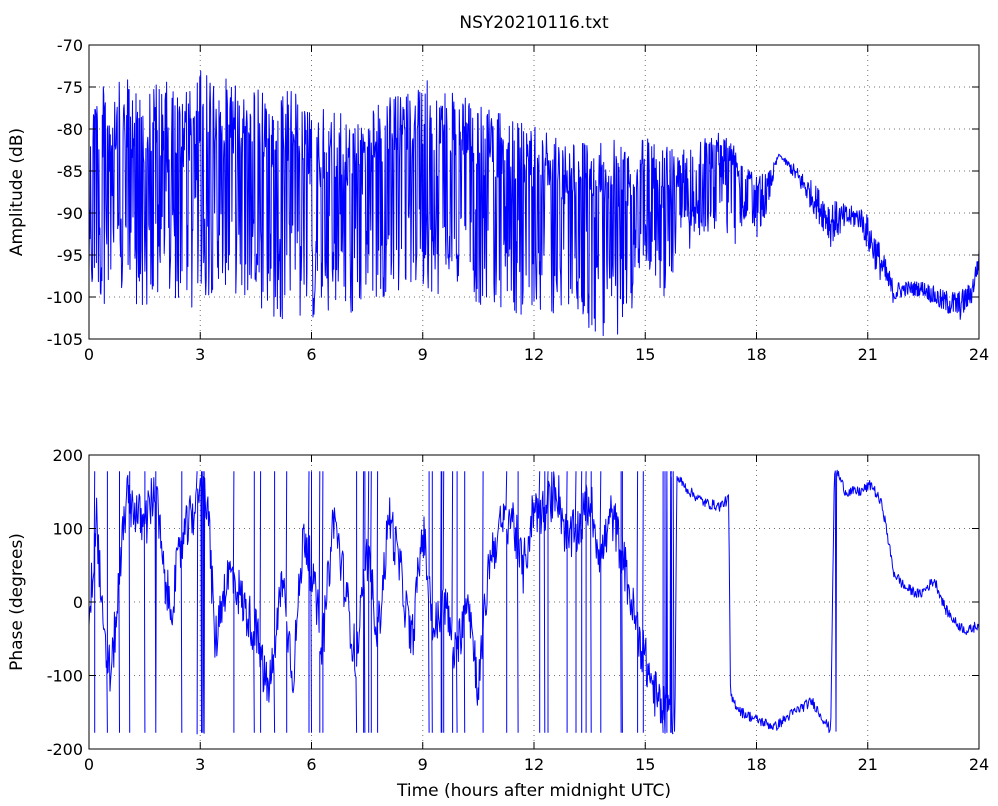 The height and width of the screenshot is (806, 998). Describe the element at coordinates (67, 529) in the screenshot. I see `y-tick-label: 100` at that location.